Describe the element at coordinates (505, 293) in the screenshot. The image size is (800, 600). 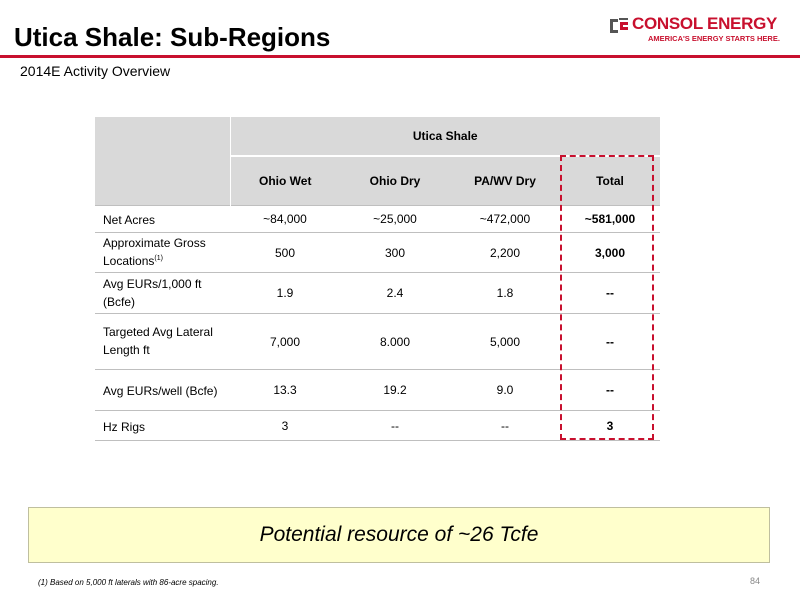
I see `table-cell: 1.8` at that location.